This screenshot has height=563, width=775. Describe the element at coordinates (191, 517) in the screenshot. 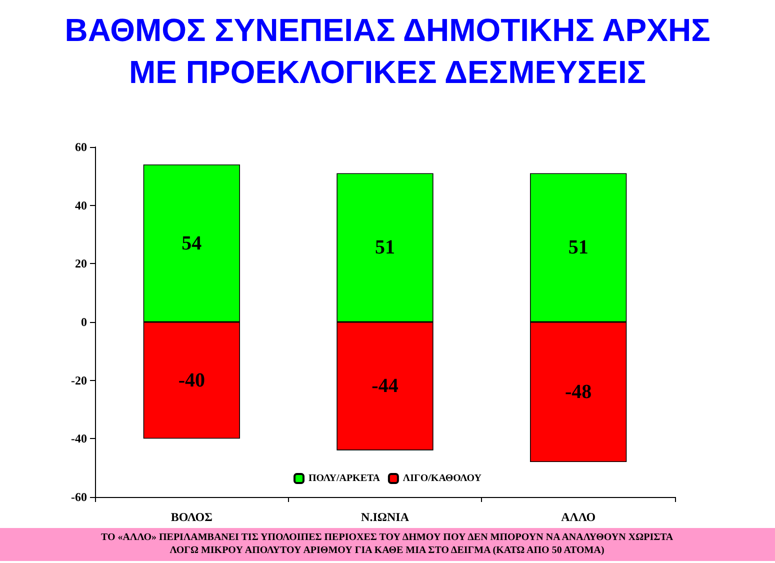

I see `x-tick-label: ΒΟΛΟΣ` at that location.